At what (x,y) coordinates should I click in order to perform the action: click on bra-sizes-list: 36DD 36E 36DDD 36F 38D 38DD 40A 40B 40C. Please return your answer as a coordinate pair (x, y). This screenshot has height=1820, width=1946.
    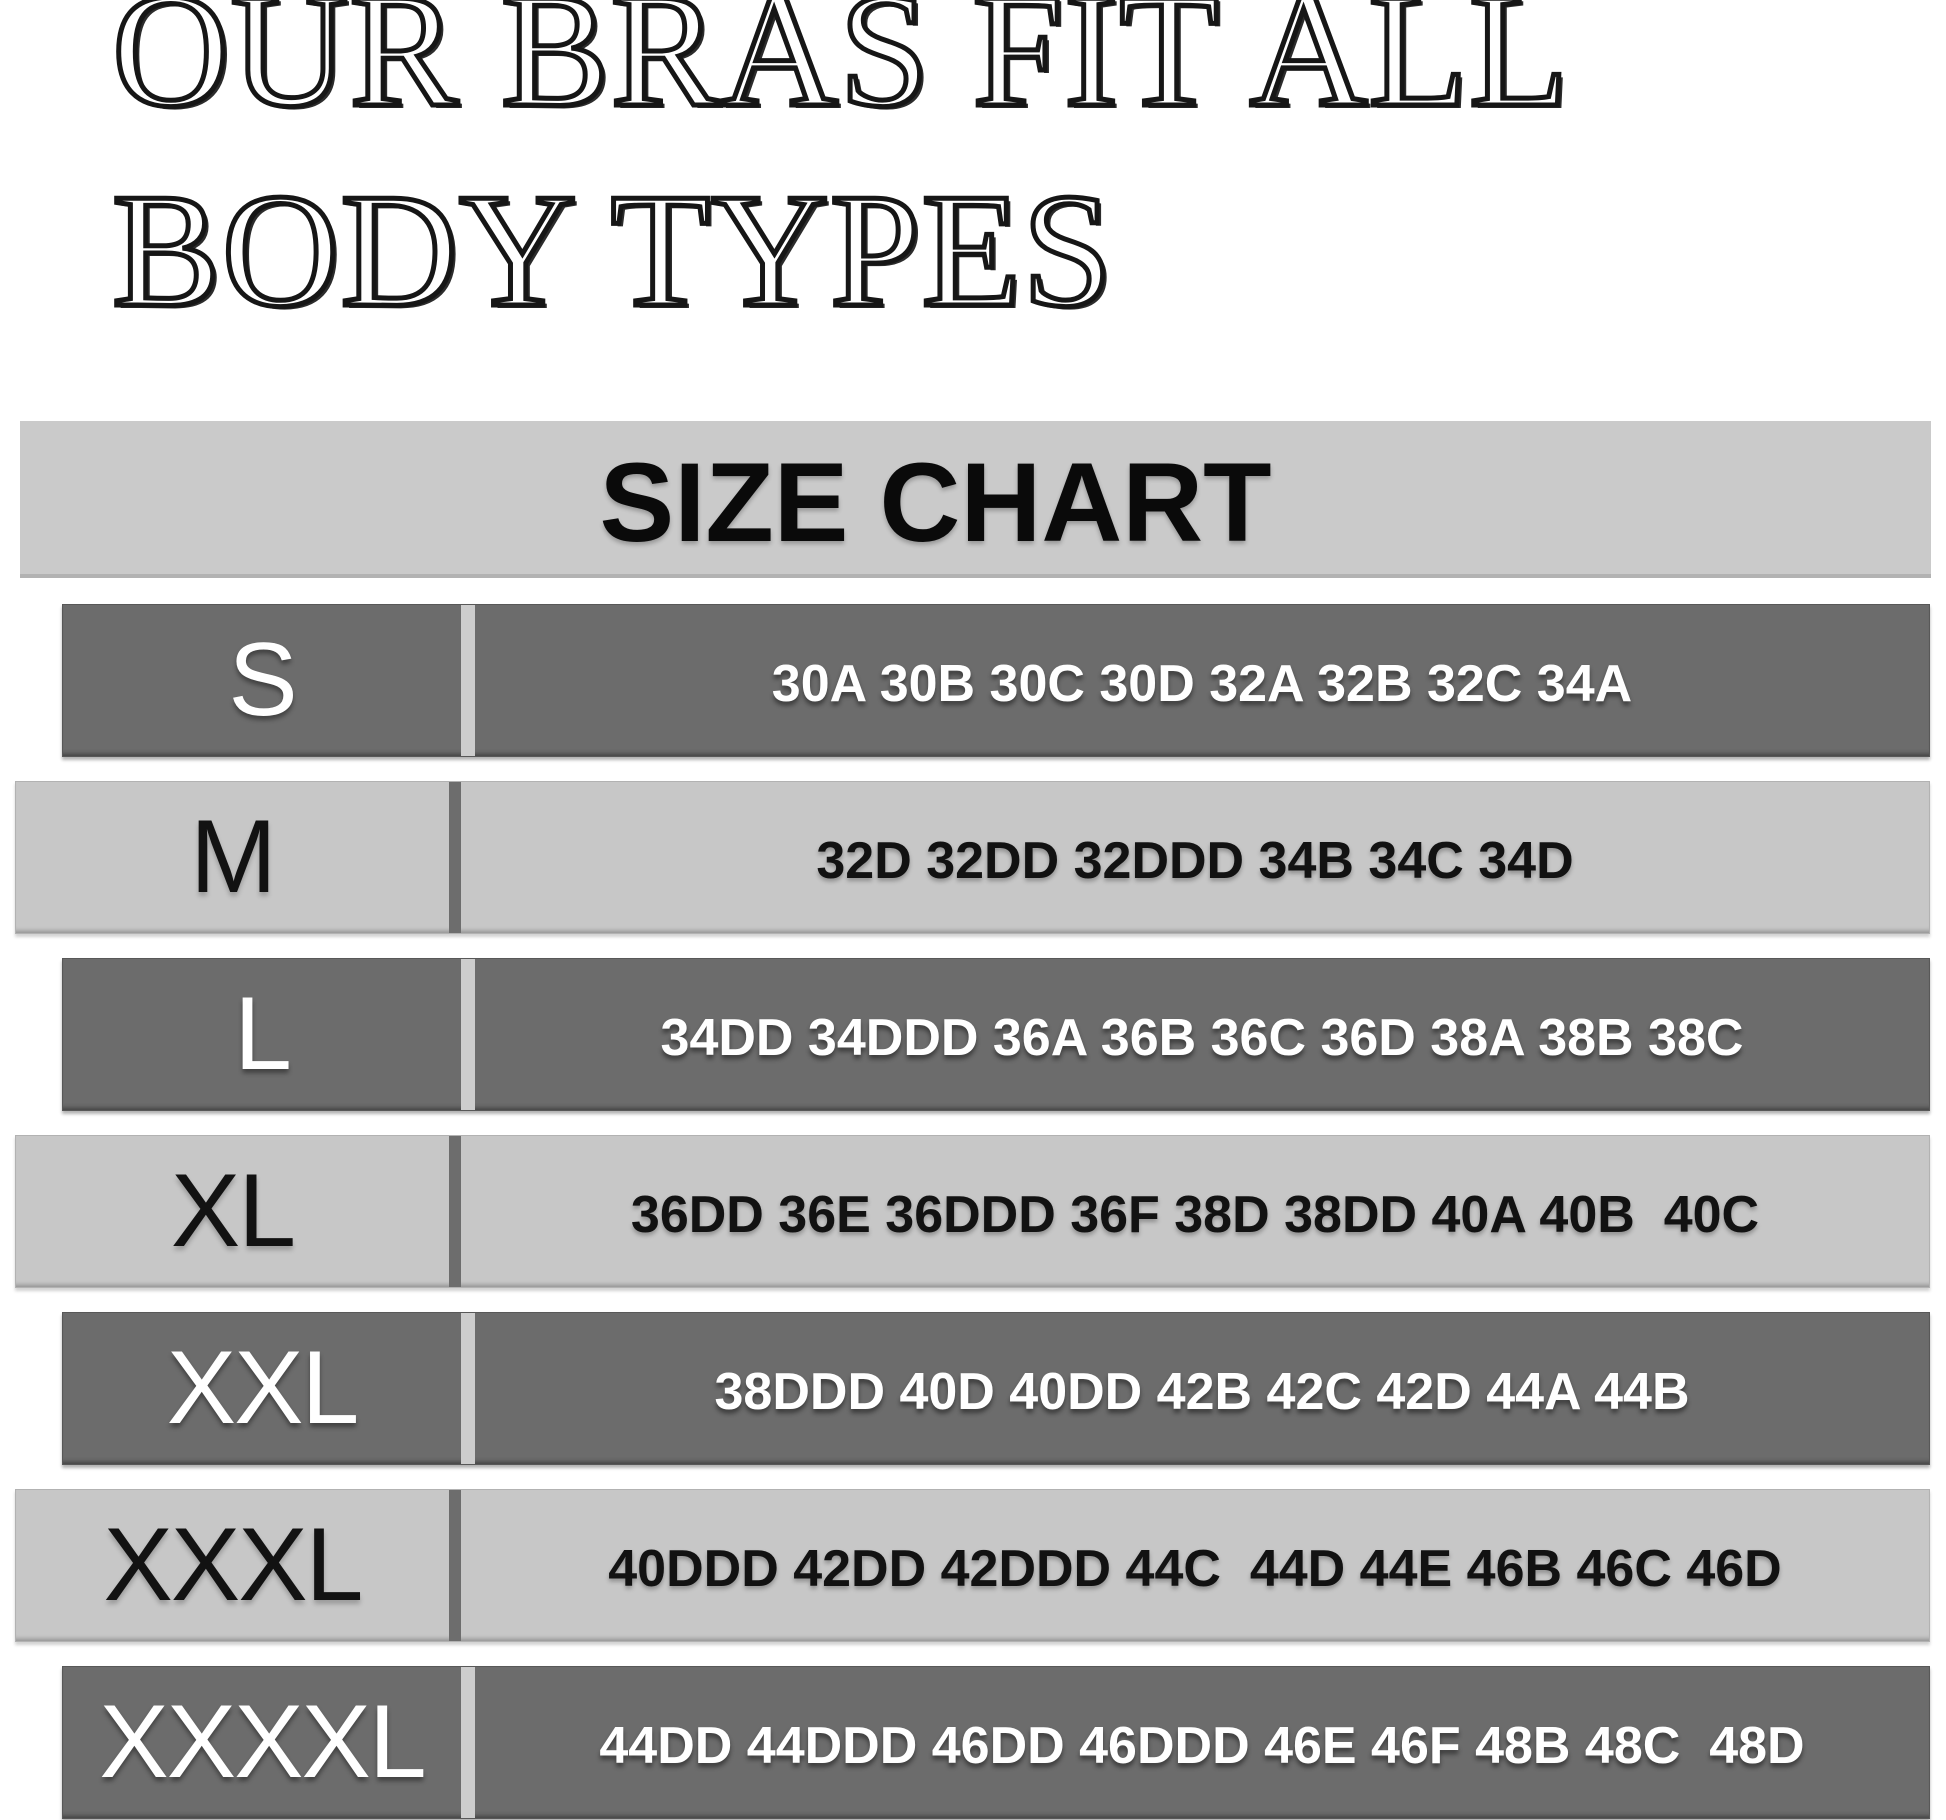
    Looking at the image, I should click on (1195, 1214).